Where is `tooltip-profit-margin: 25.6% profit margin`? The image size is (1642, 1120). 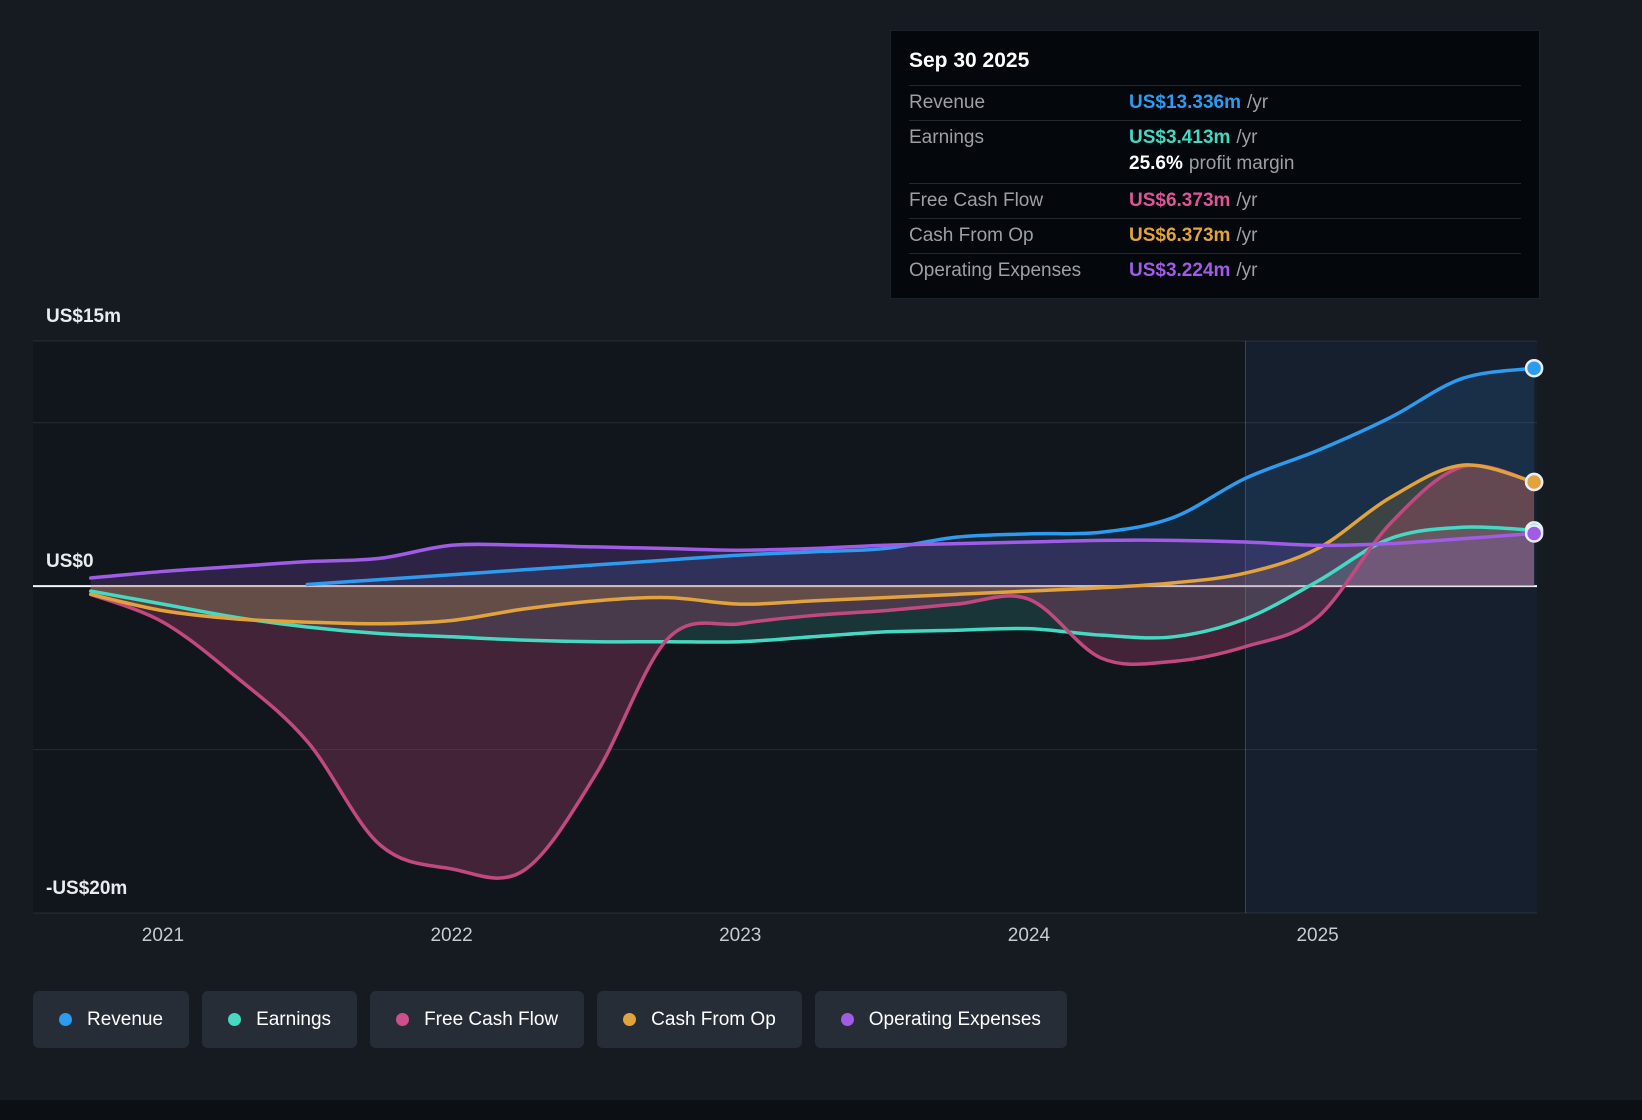
tooltip-profit-margin: 25.6% profit margin is located at coordinates (1212, 163).